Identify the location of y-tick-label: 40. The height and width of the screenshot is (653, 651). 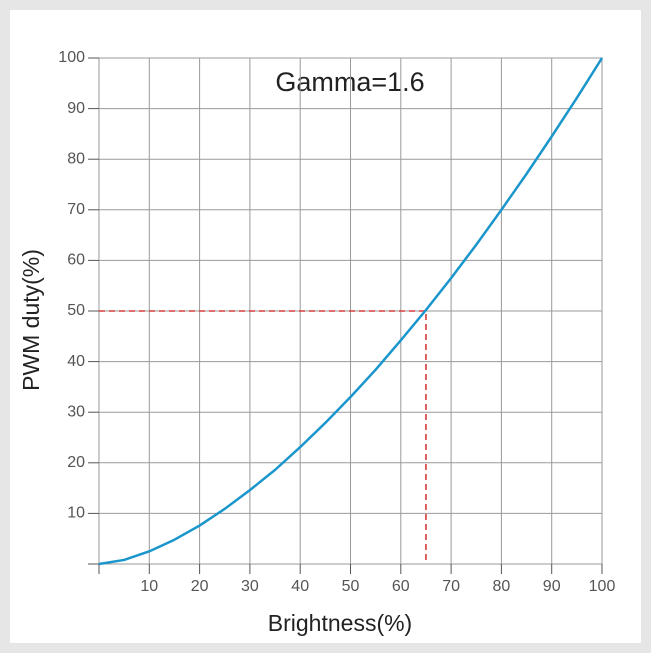
(76, 361).